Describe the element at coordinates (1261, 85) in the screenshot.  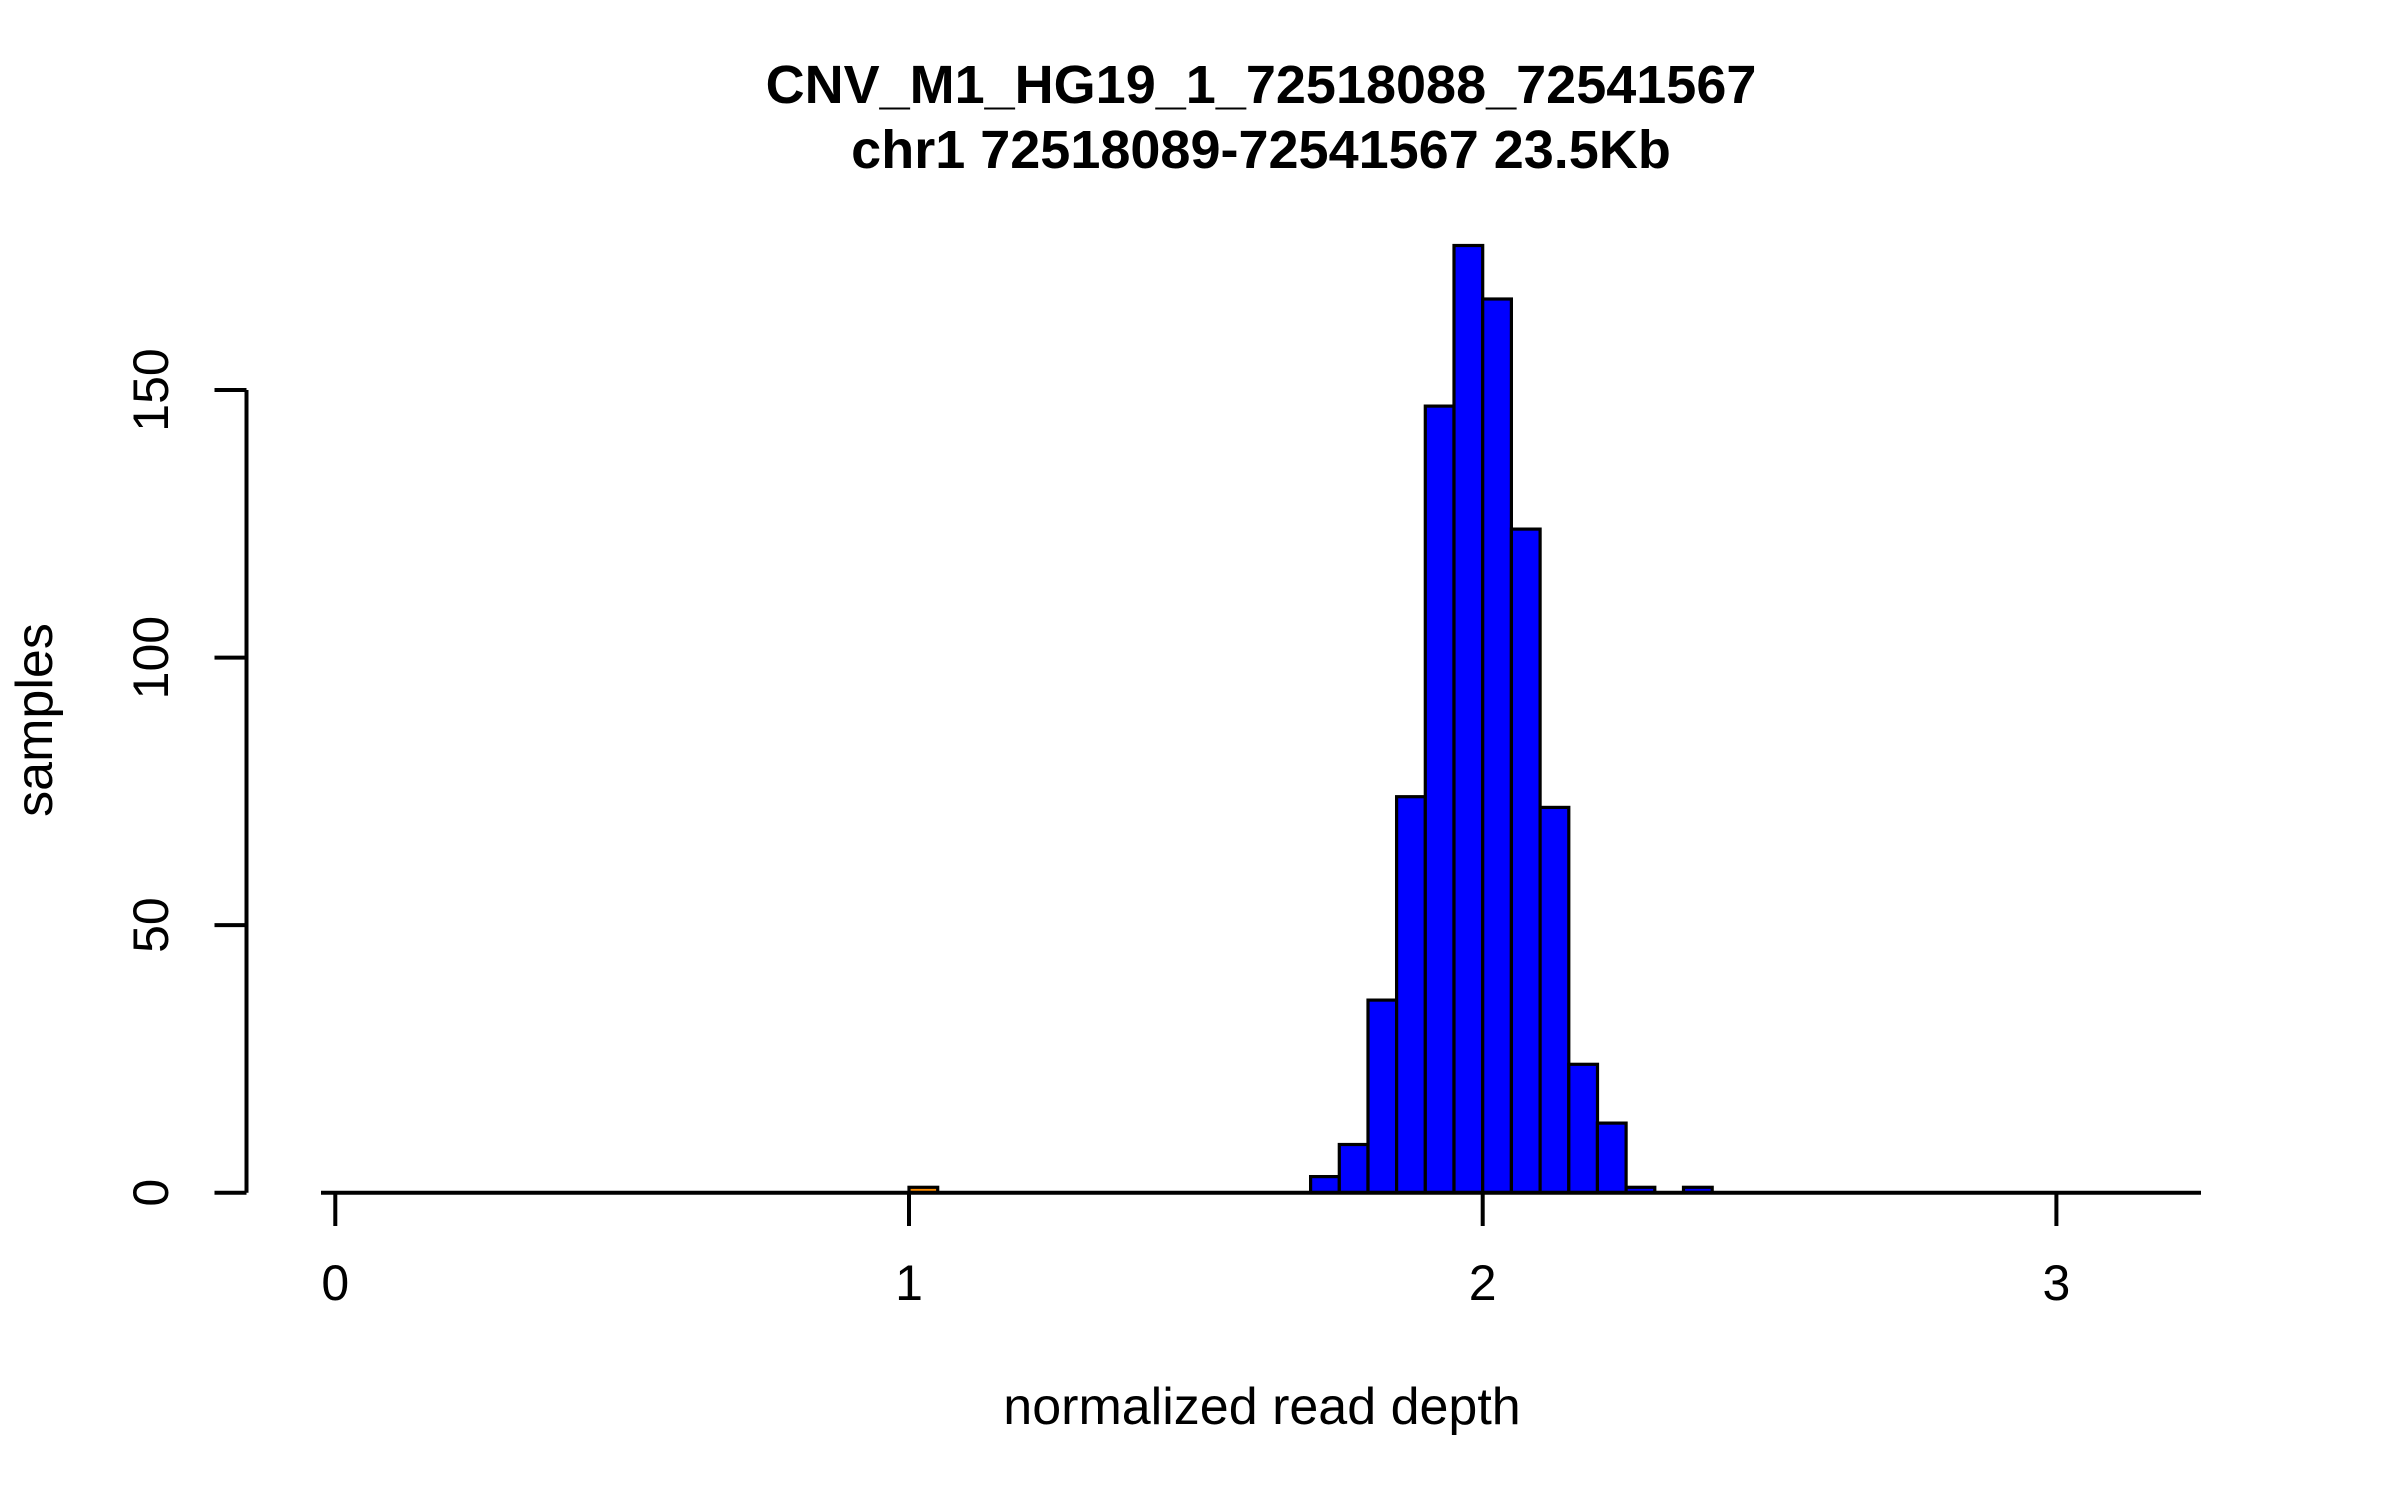
I see `chart-title: CNV_M1_HG19_1_72518088_72541567` at that location.